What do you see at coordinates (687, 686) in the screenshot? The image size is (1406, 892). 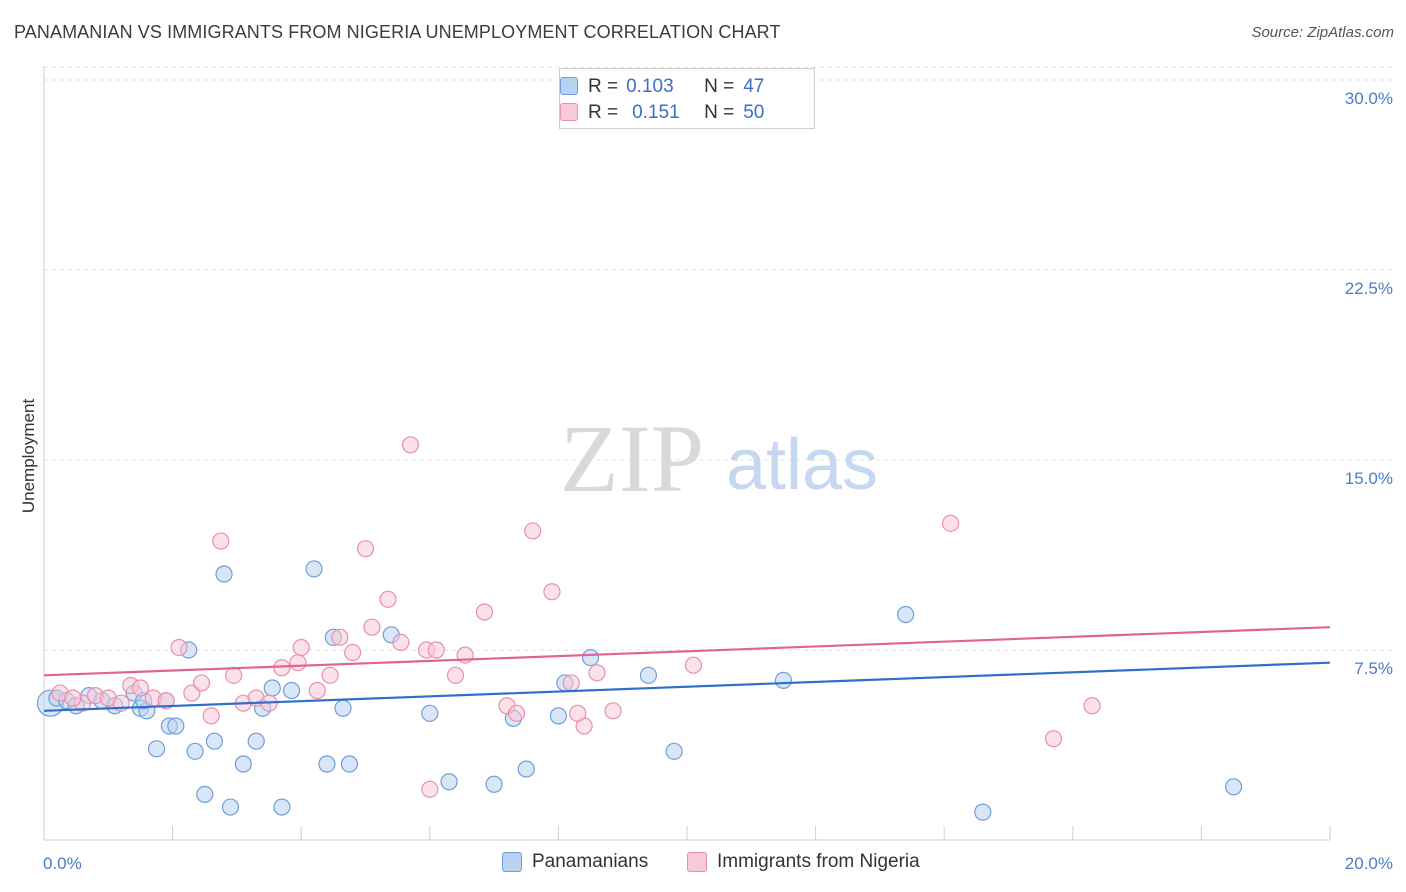 I see `trend-line-panamanians` at bounding box center [687, 686].